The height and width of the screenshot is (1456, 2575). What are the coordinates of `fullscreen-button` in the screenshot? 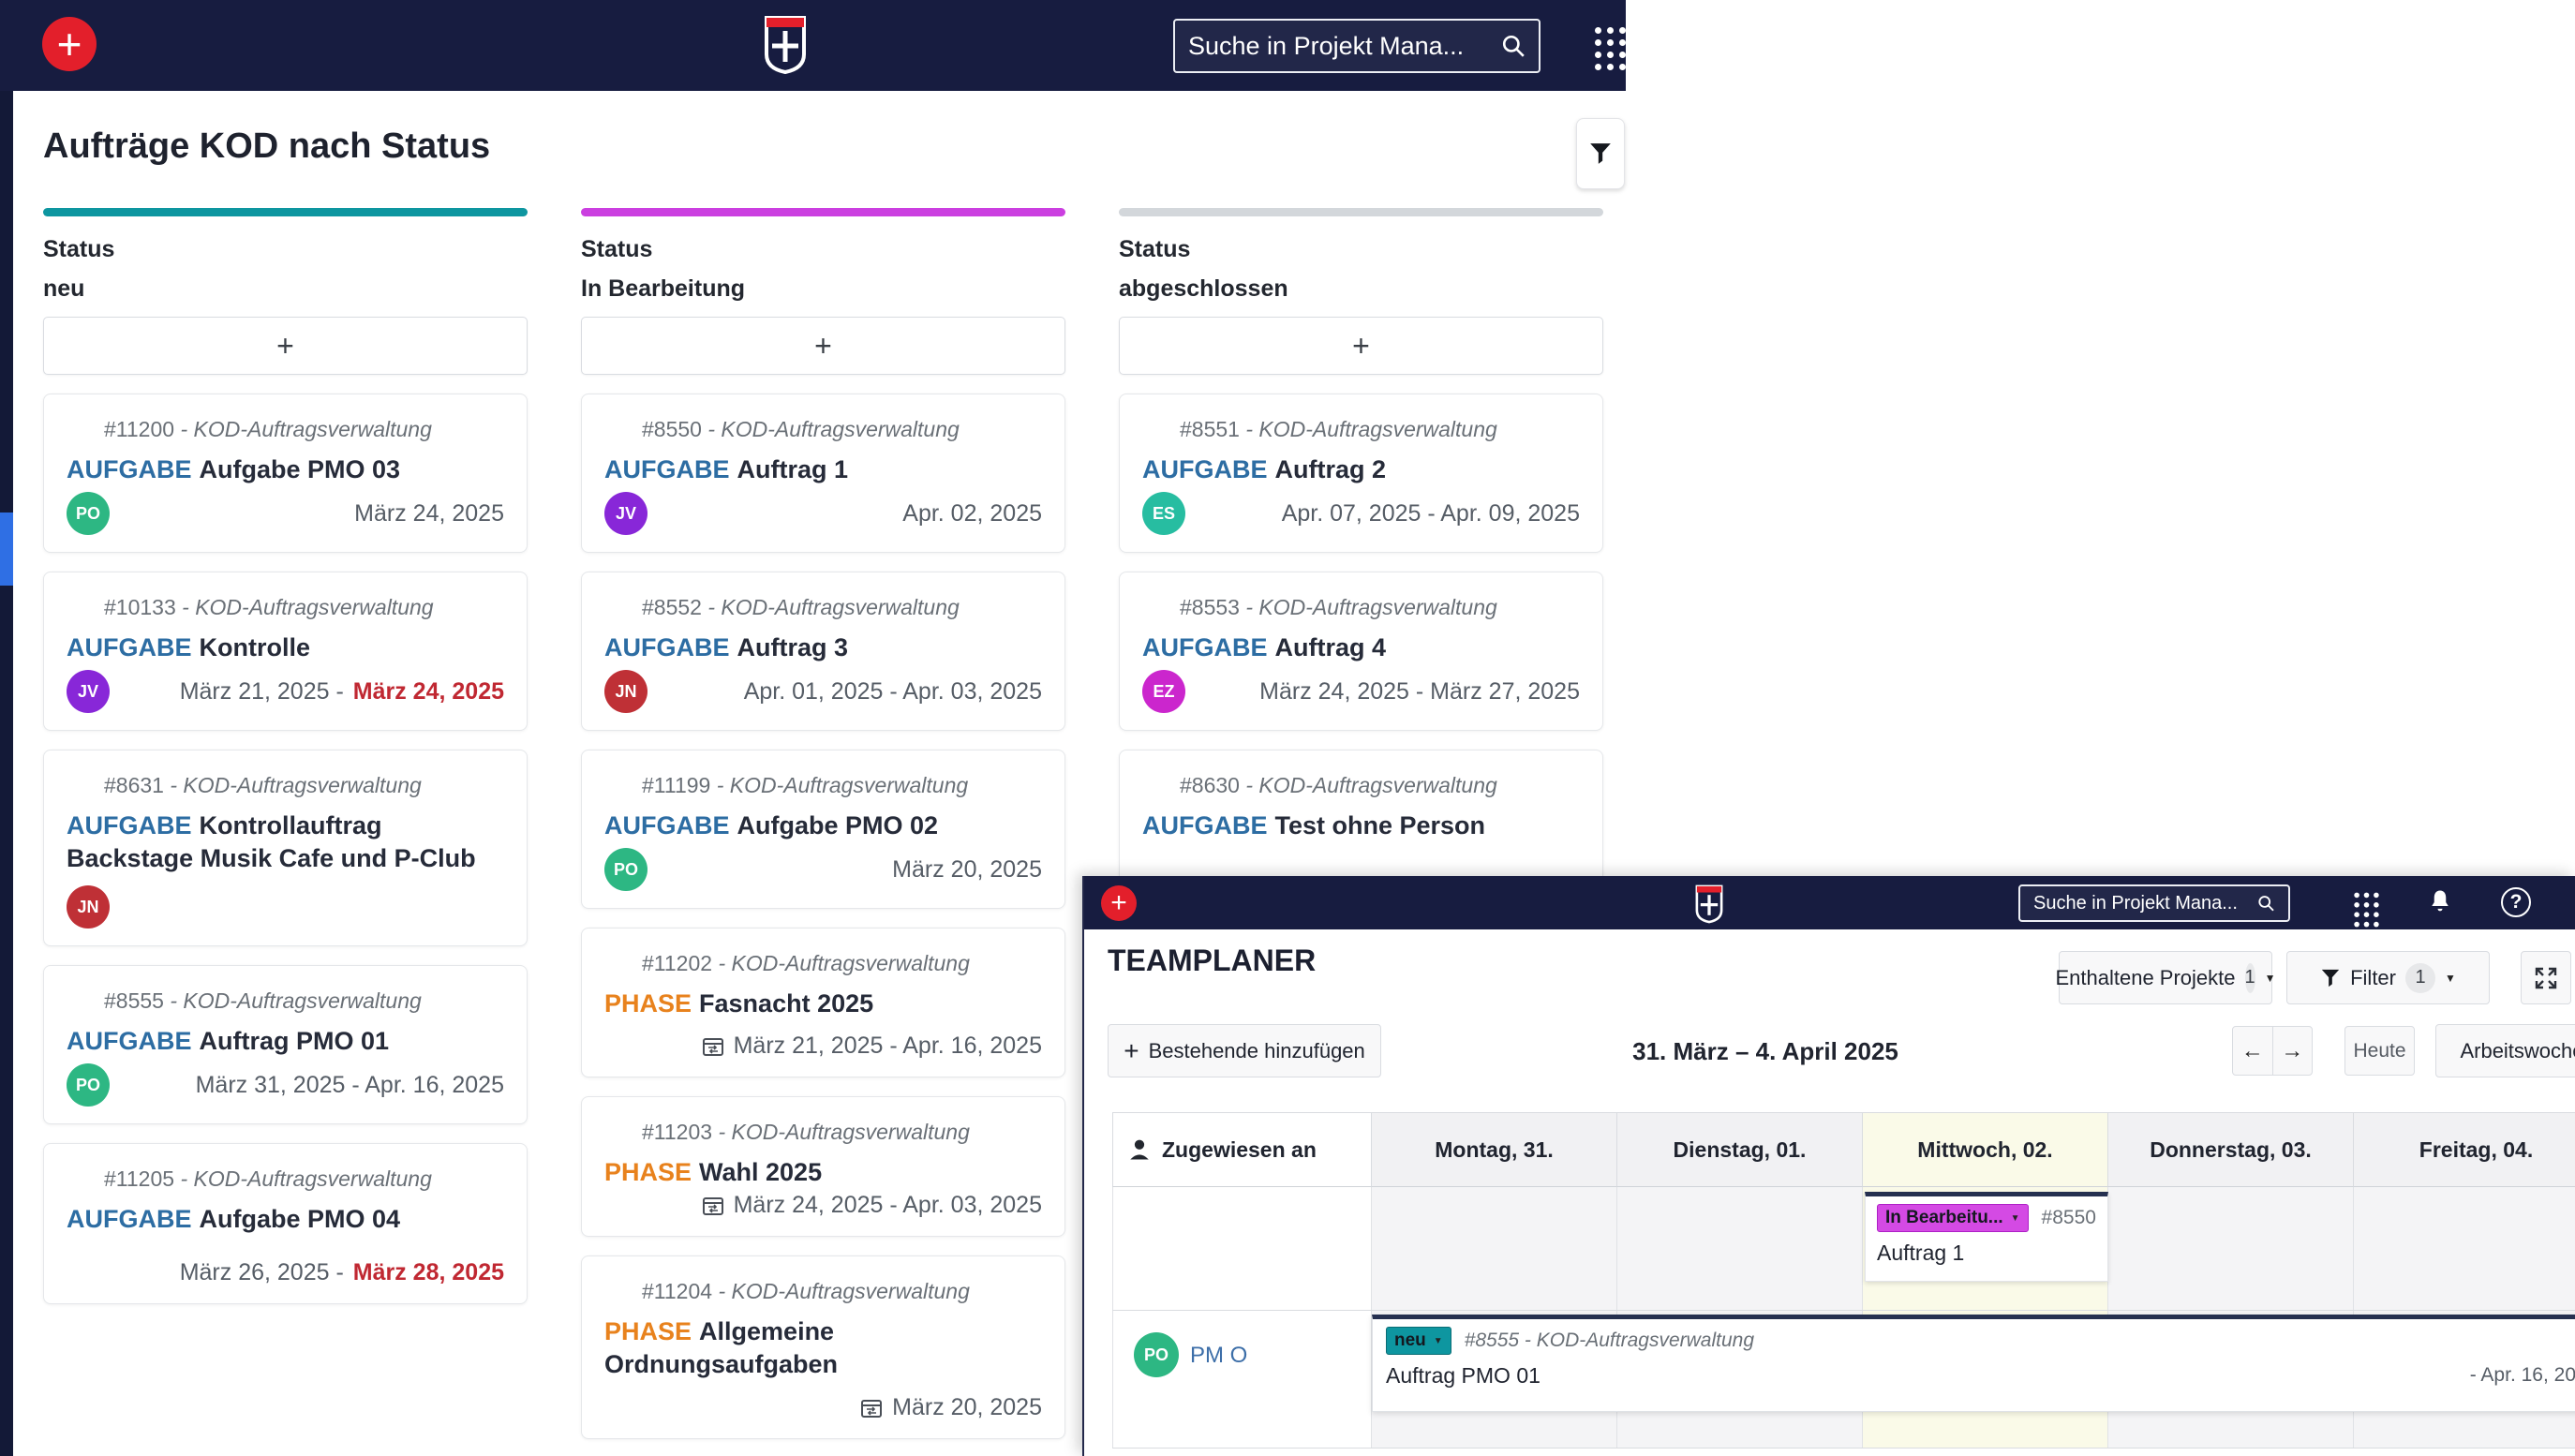 It's located at (2546, 977).